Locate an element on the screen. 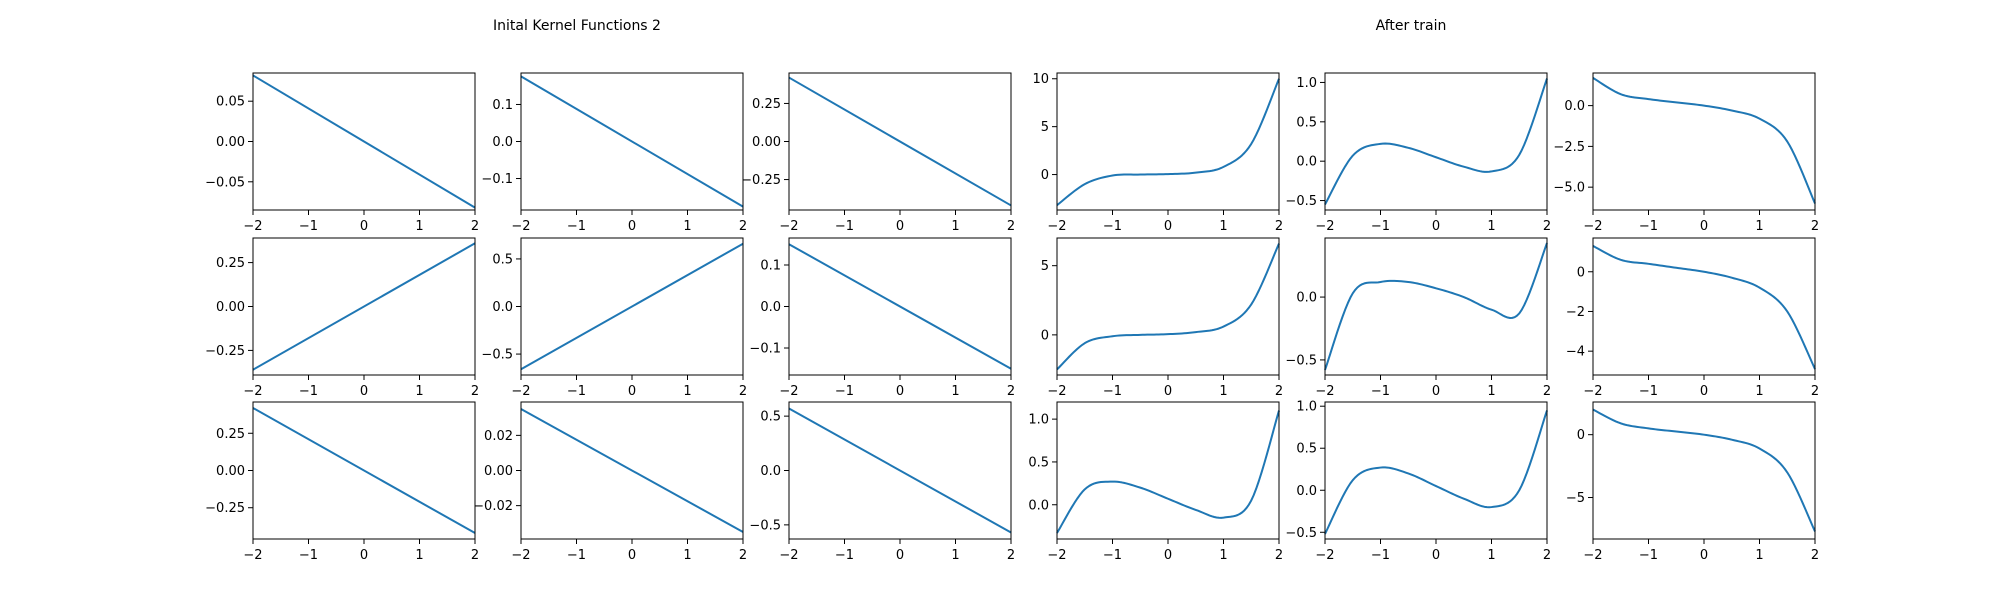 Image resolution: width=2000 pixels, height=600 pixels. subplot-r2-c5: −2 −1 0 1 2 0 −5 is located at coordinates (1692, 482).